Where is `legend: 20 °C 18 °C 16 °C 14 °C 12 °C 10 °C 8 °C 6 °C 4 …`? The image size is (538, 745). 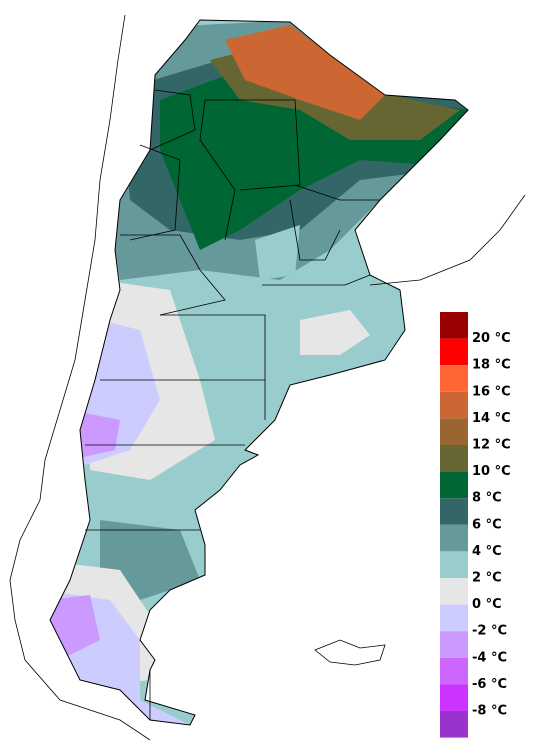 legend: 20 °C 18 °C 16 °C 14 °C 12 °C 10 °C 8 °C 6 °C 4 … is located at coordinates (475, 525).